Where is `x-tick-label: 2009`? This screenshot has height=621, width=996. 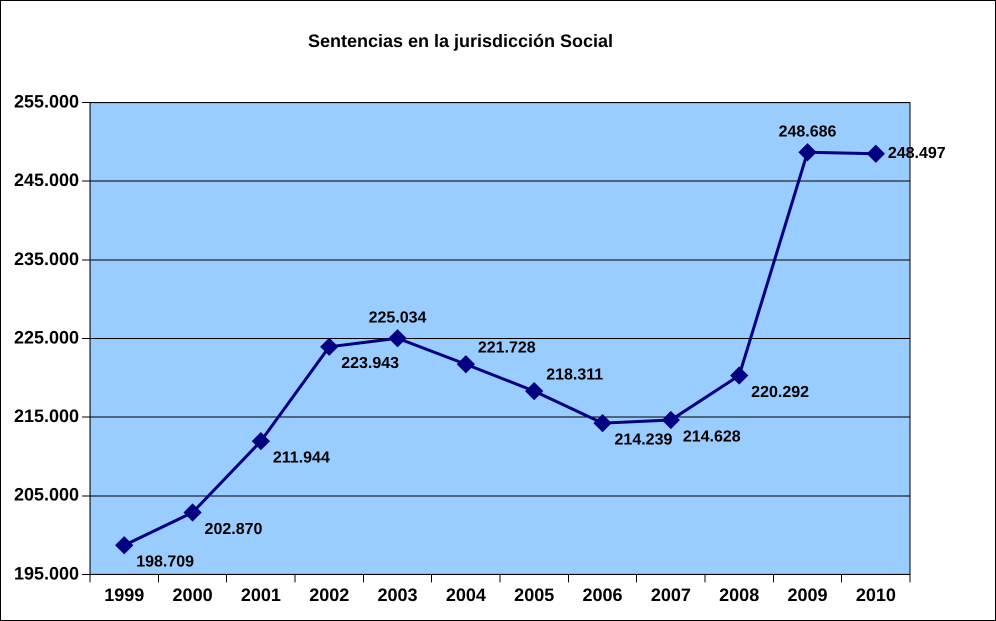 x-tick-label: 2009 is located at coordinates (807, 595).